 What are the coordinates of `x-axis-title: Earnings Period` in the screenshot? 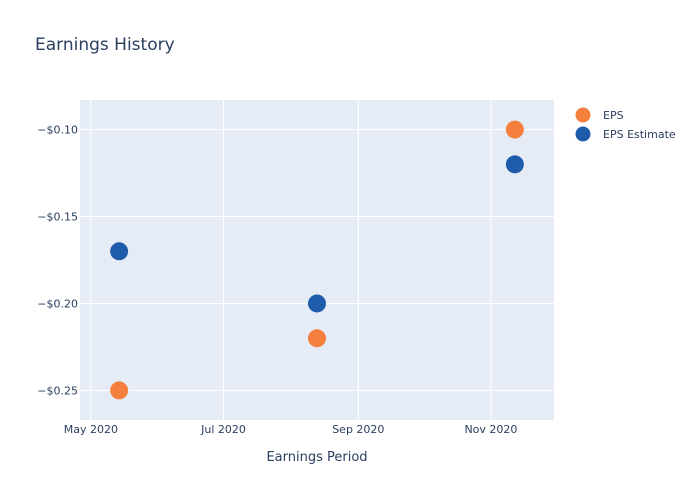 It's located at (316, 457).